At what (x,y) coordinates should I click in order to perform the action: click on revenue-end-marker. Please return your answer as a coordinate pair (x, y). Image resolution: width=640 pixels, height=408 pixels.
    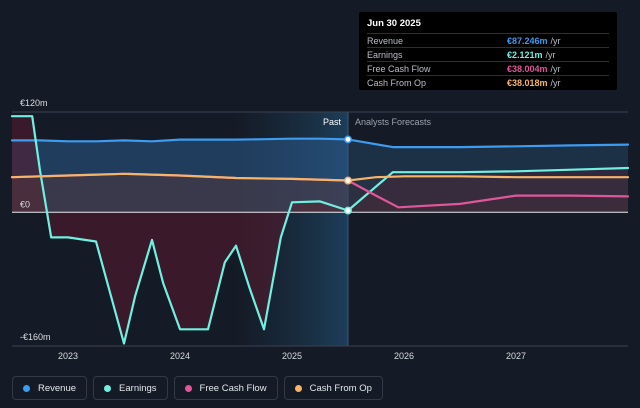
    Looking at the image, I should click on (348, 139).